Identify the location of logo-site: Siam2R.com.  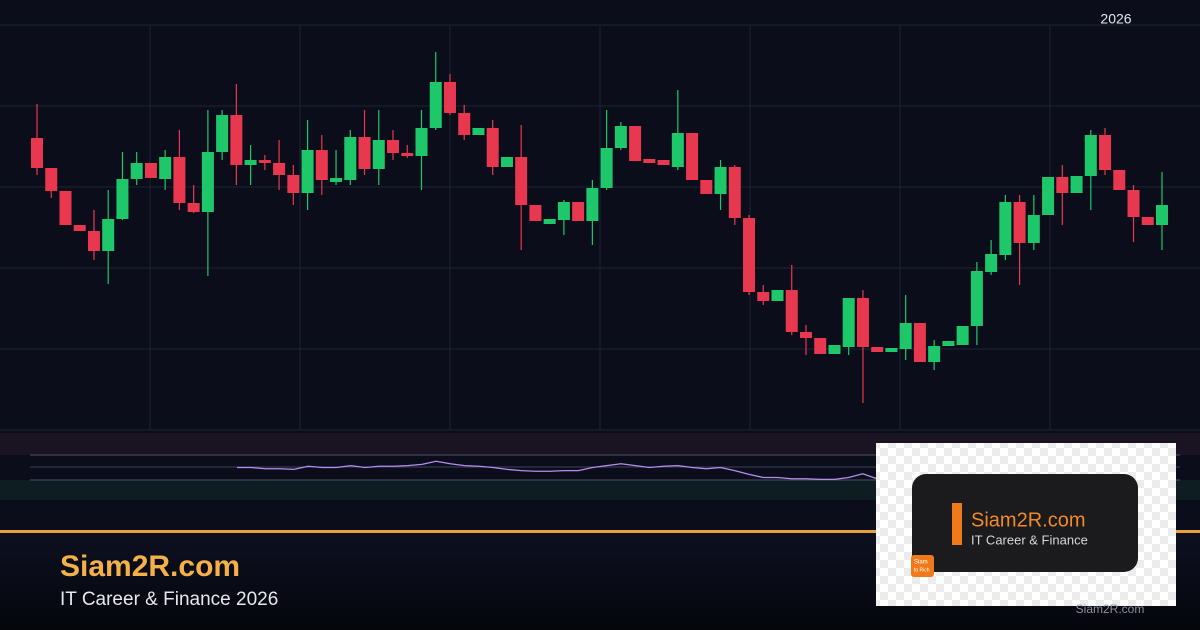
(1028, 520).